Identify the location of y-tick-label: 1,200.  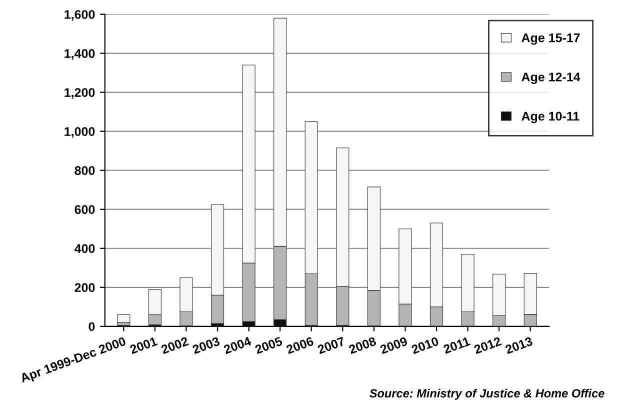
(79, 93).